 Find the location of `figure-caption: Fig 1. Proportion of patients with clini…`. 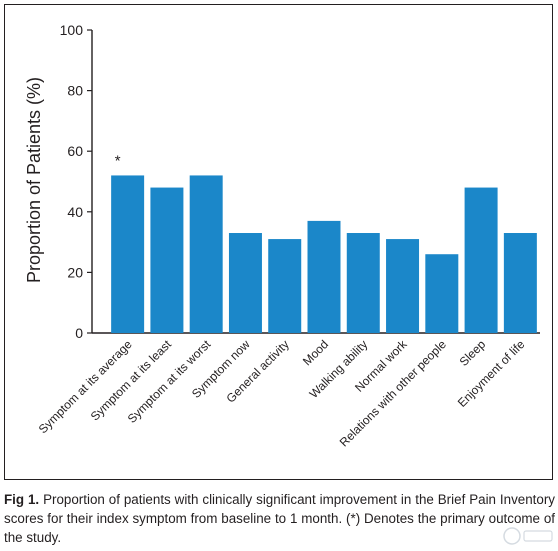

figure-caption: Fig 1. Proportion of patients with clini… is located at coordinates (279, 518).